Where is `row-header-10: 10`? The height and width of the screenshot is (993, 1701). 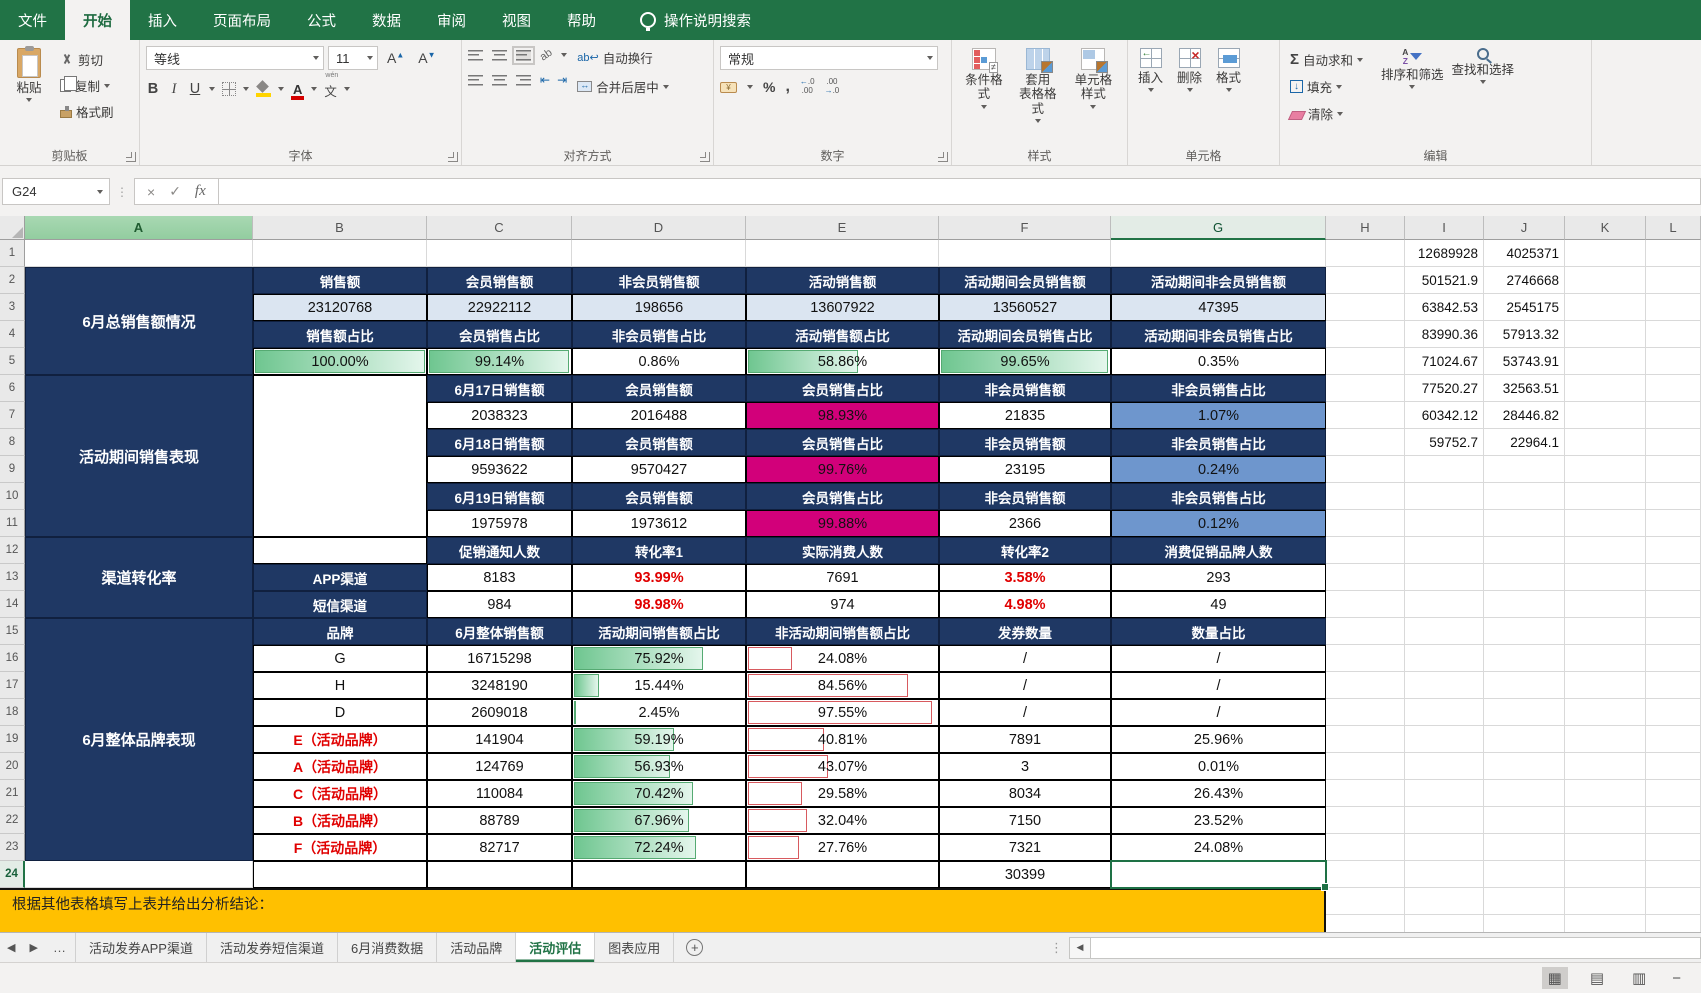 row-header-10: 10 is located at coordinates (12, 496).